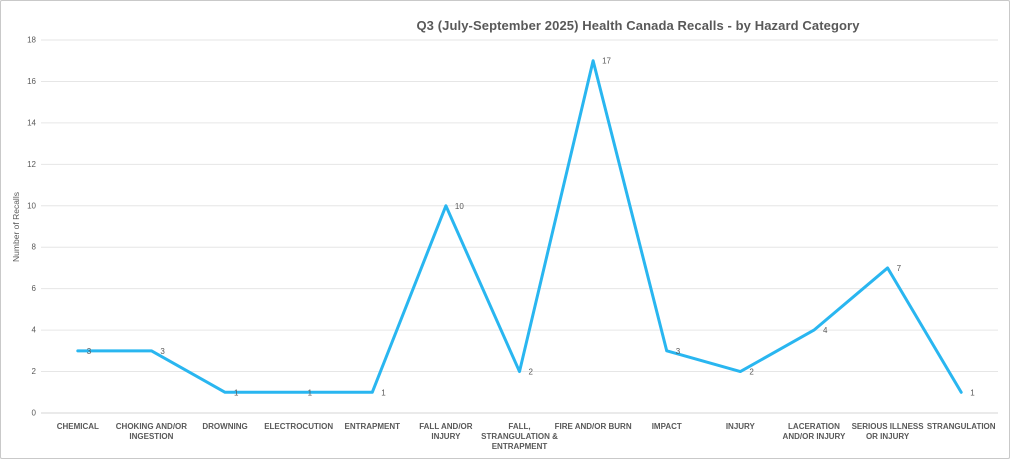 Image resolution: width=1010 pixels, height=459 pixels. I want to click on y-tick-label: 18, so click(31, 40).